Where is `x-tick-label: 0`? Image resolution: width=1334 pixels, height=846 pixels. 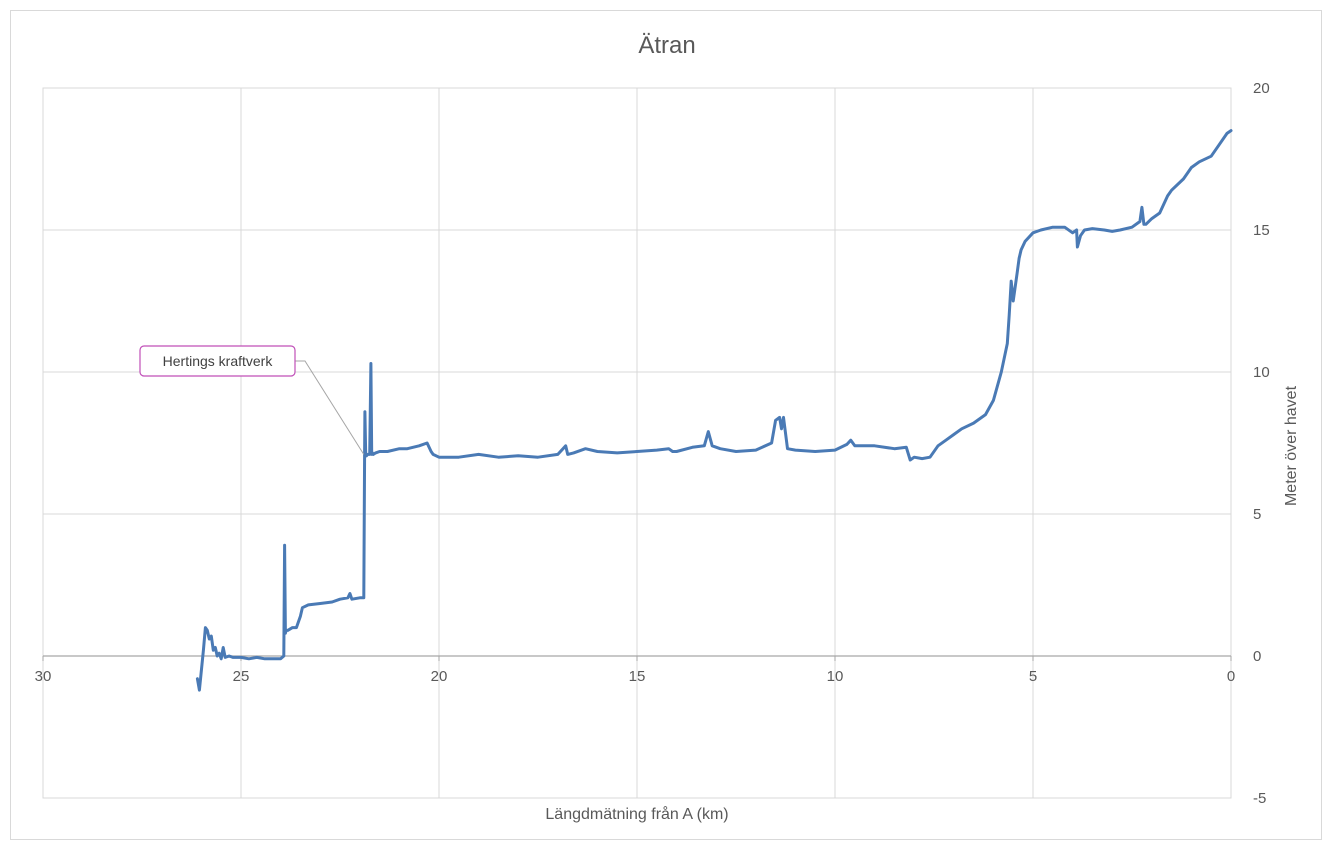
x-tick-label: 0 is located at coordinates (1231, 676).